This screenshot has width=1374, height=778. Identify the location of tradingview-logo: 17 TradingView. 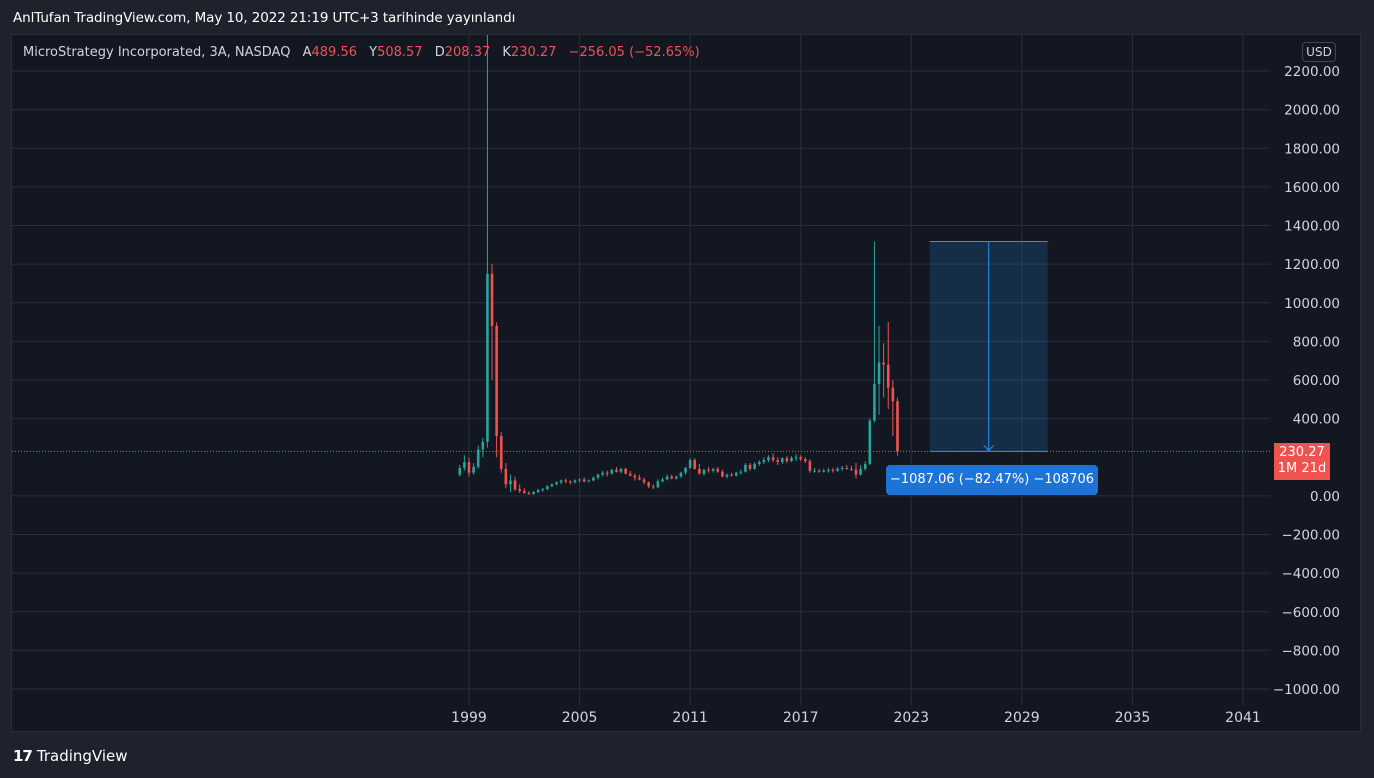
(70, 756).